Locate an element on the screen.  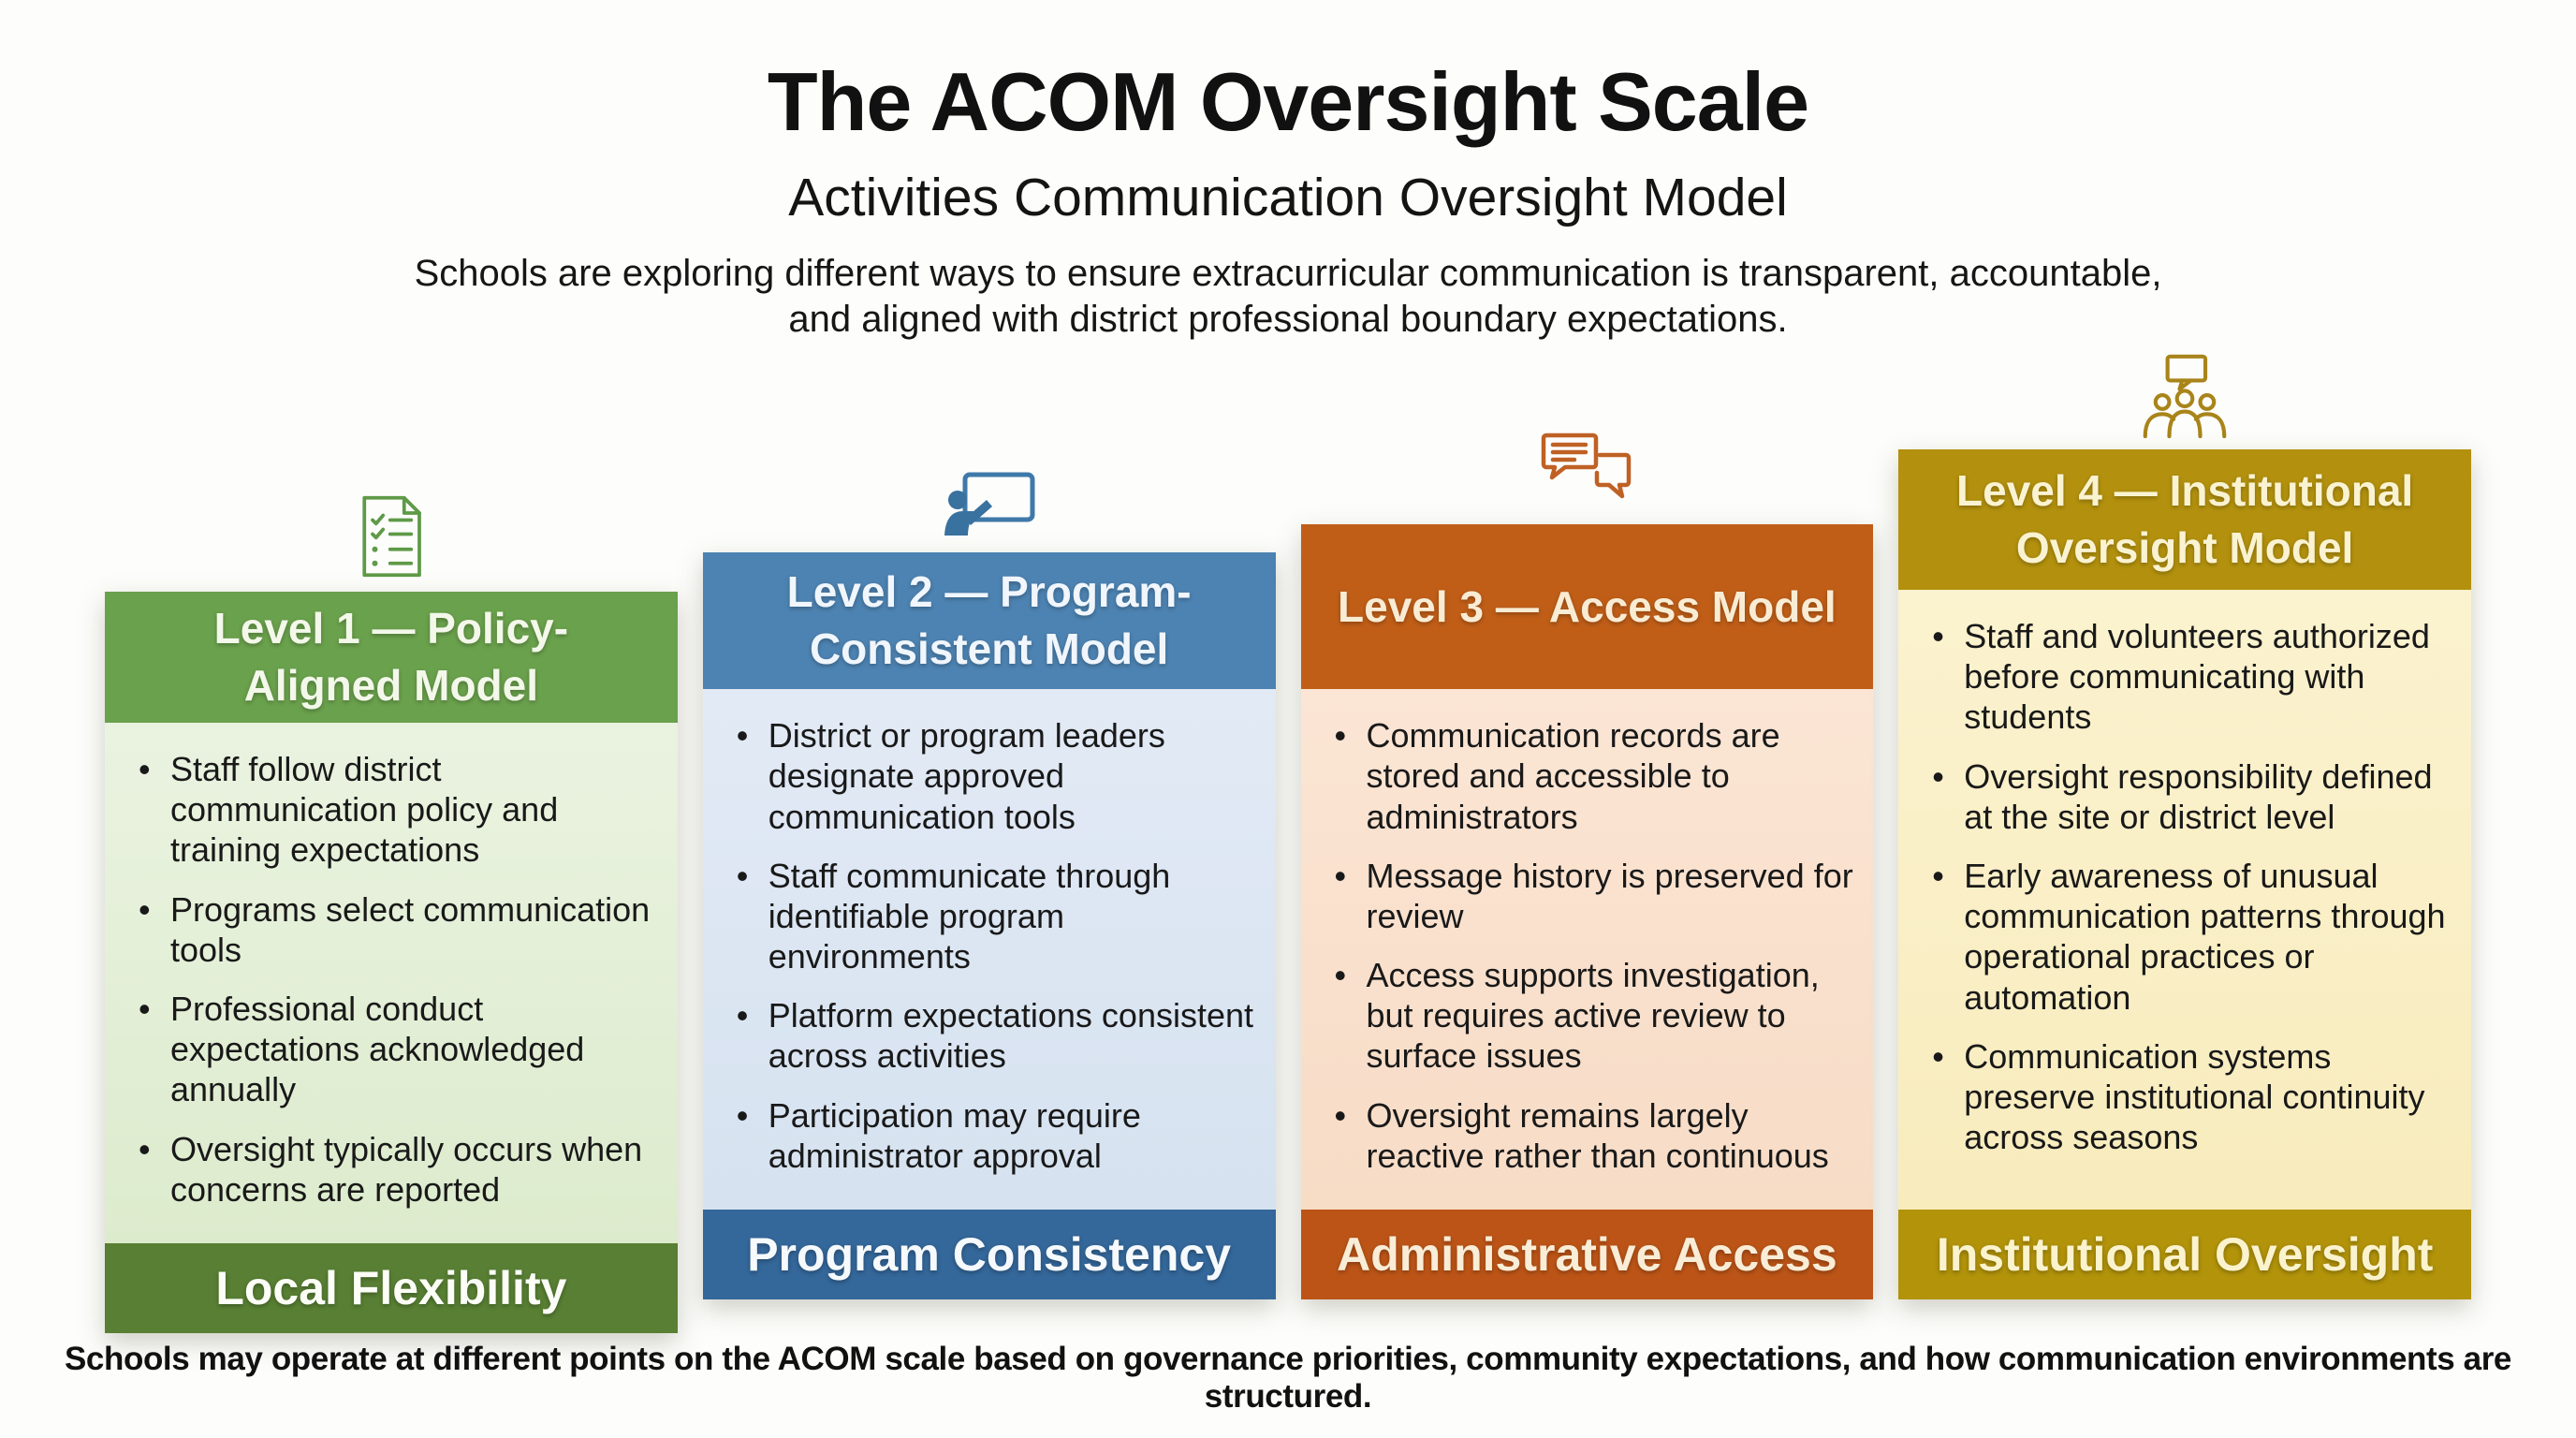
level-4-header: Level 4 — Institutional Oversight Model is located at coordinates (2184, 519).